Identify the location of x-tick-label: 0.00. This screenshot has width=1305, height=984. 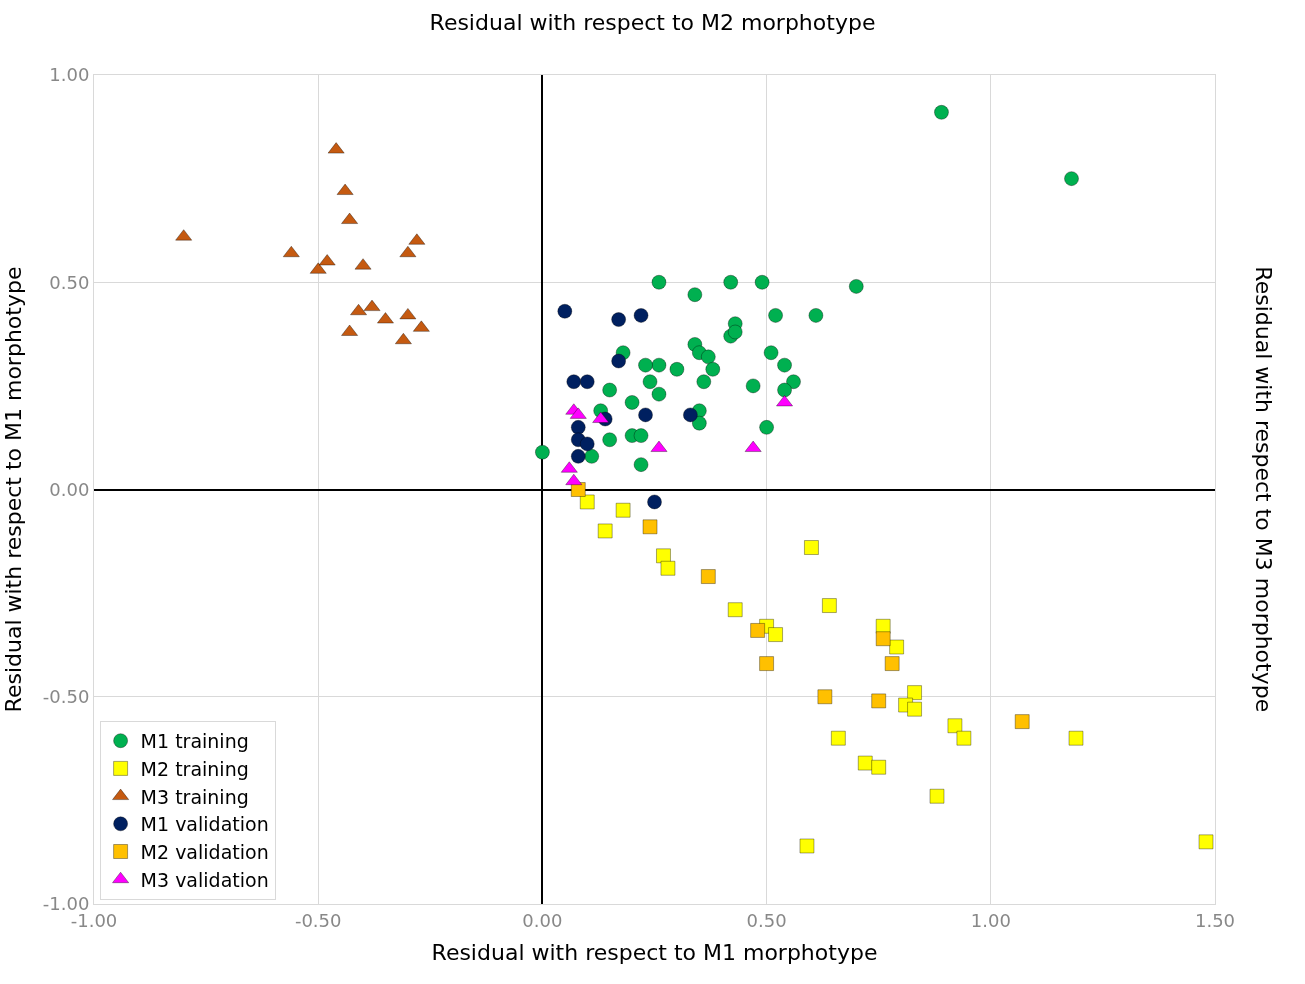
(542, 920).